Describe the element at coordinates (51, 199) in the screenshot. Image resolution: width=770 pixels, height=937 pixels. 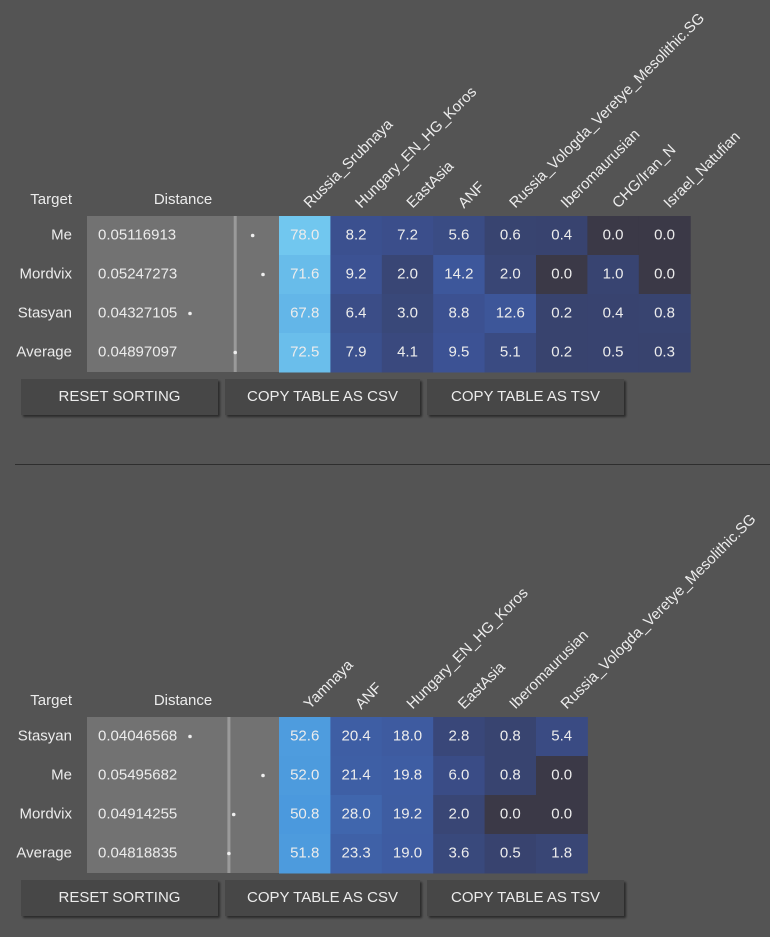
I see `header-target: Target` at that location.